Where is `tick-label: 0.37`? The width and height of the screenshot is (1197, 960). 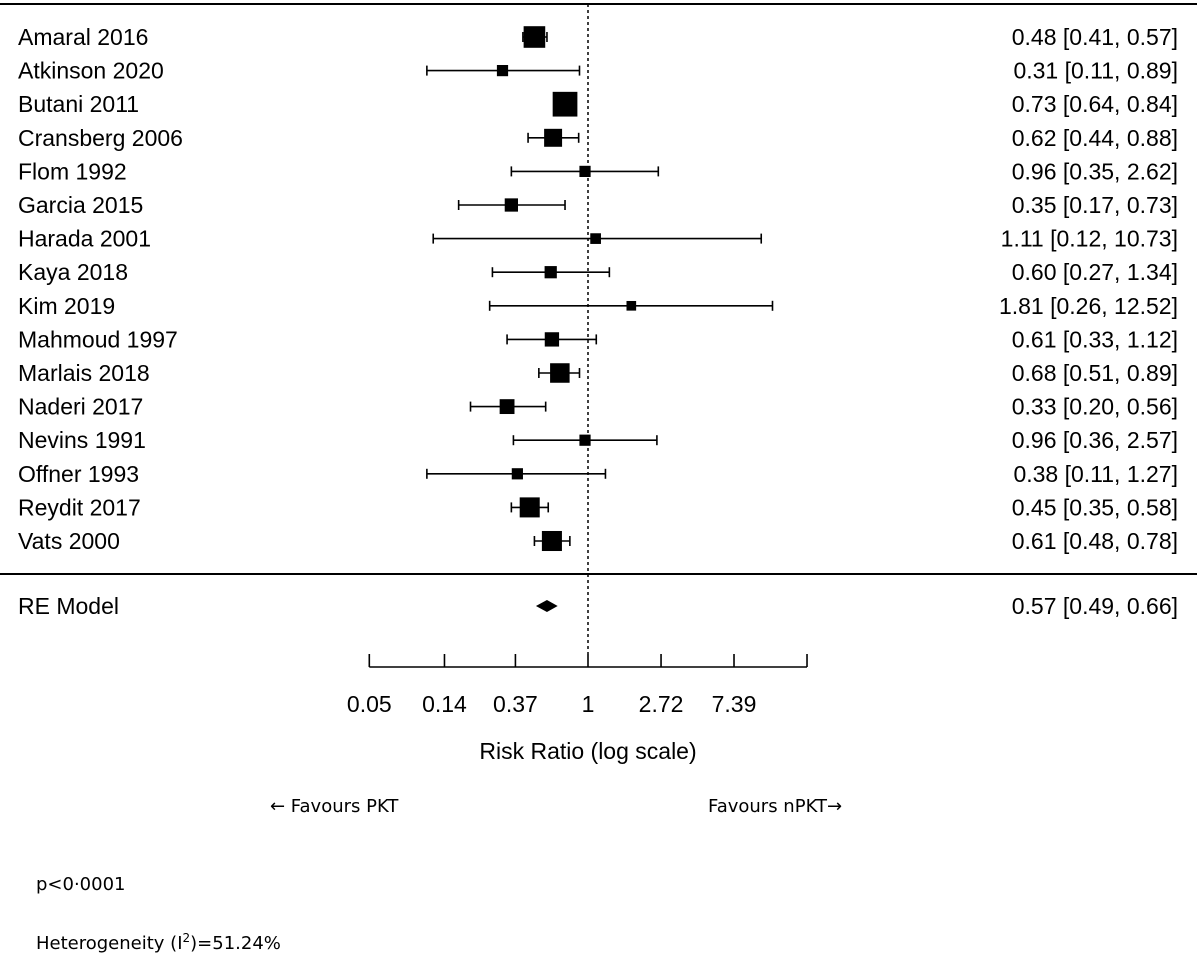 tick-label: 0.37 is located at coordinates (515, 704).